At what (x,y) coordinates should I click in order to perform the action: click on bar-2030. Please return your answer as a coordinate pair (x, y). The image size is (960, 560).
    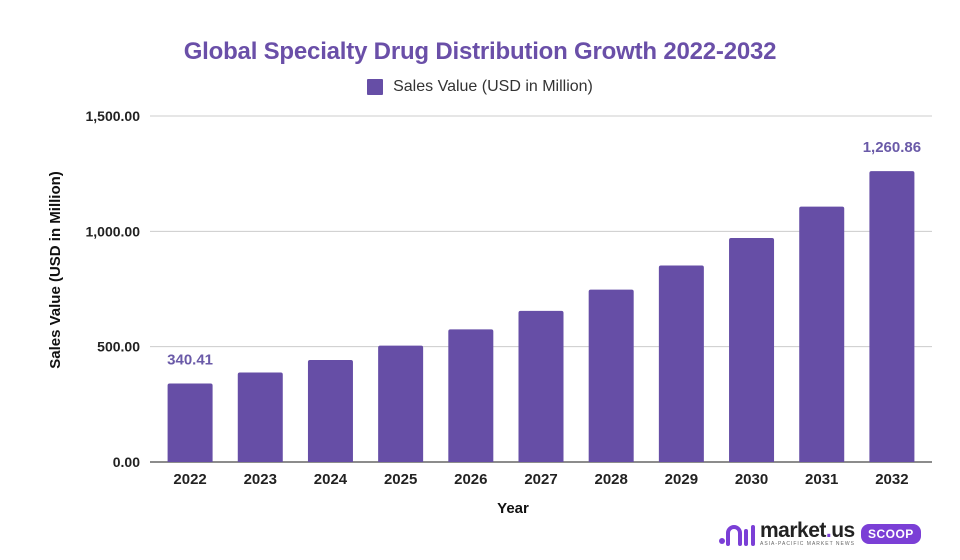
    Looking at the image, I should click on (752, 350).